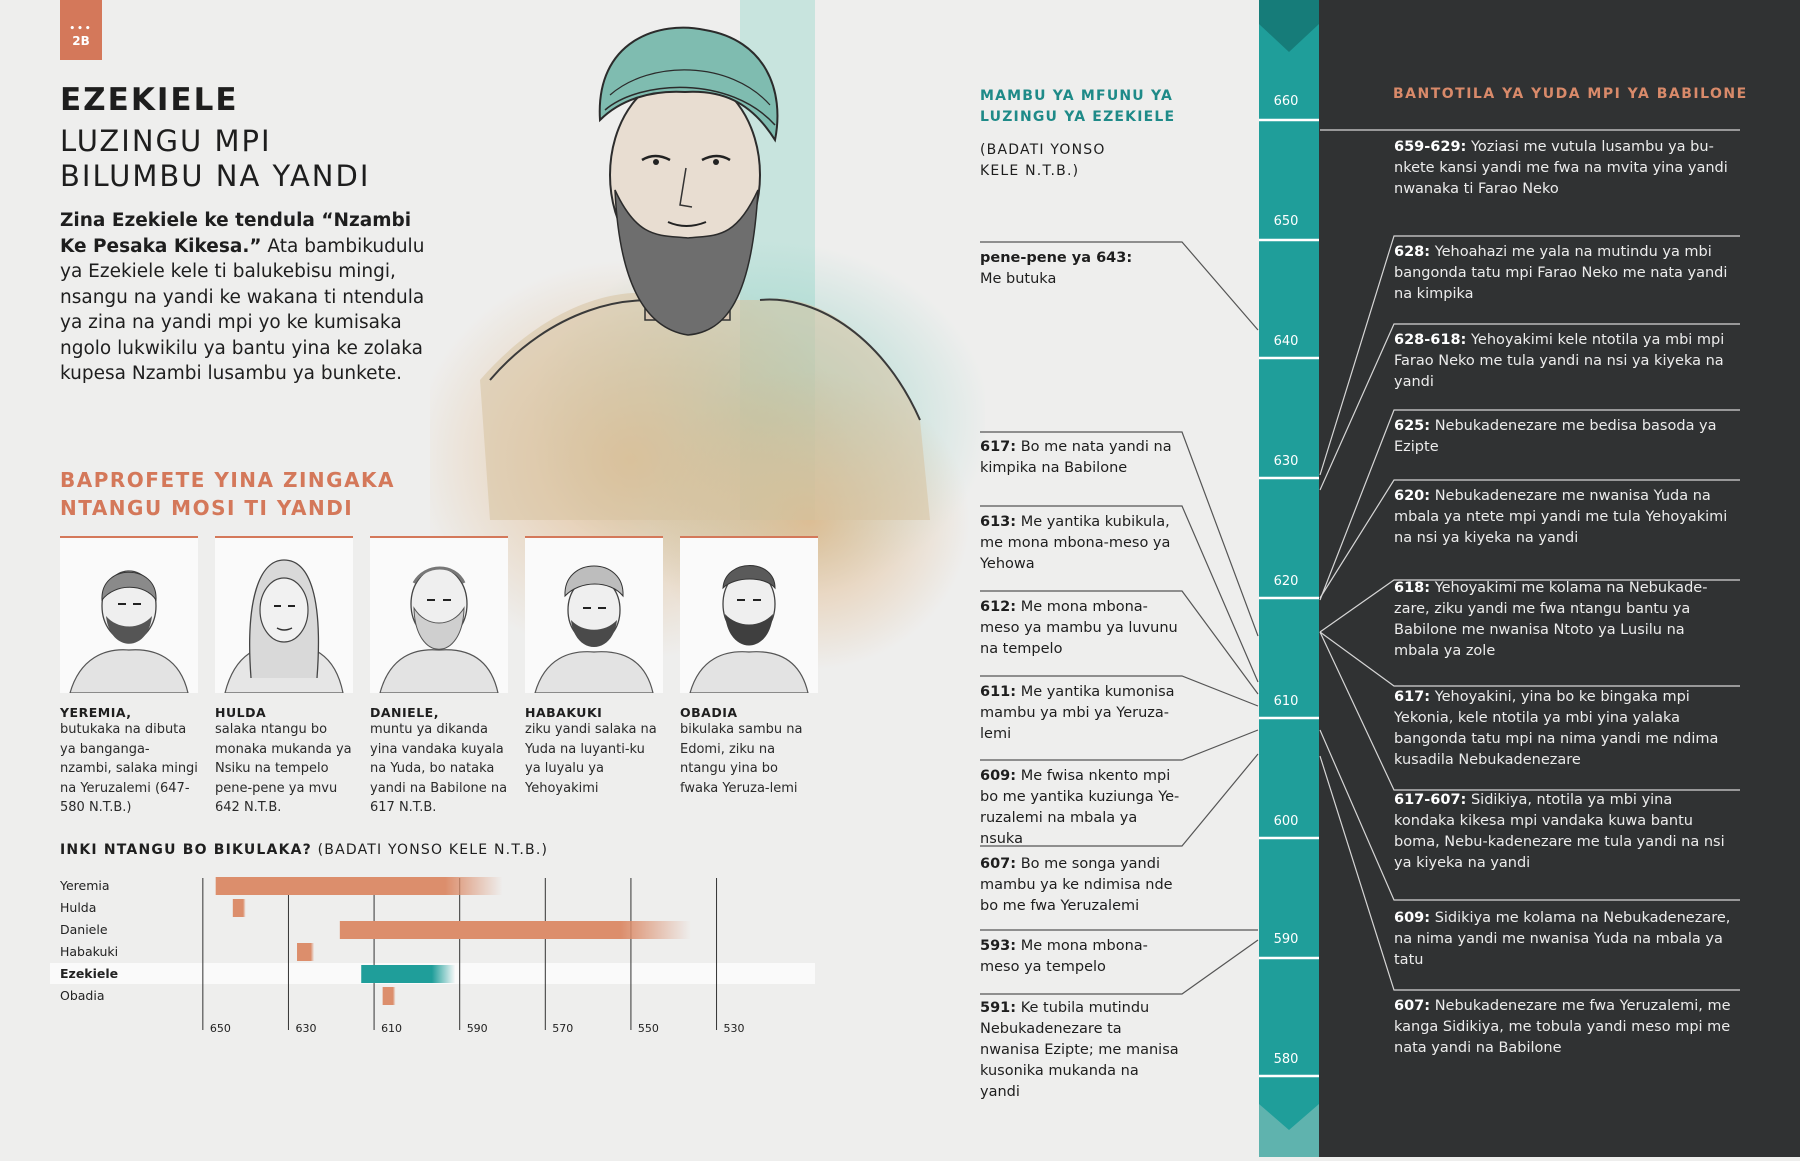 The image size is (1800, 1161). Describe the element at coordinates (1286, 221) in the screenshot. I see `timeline-year-label: 650` at that location.